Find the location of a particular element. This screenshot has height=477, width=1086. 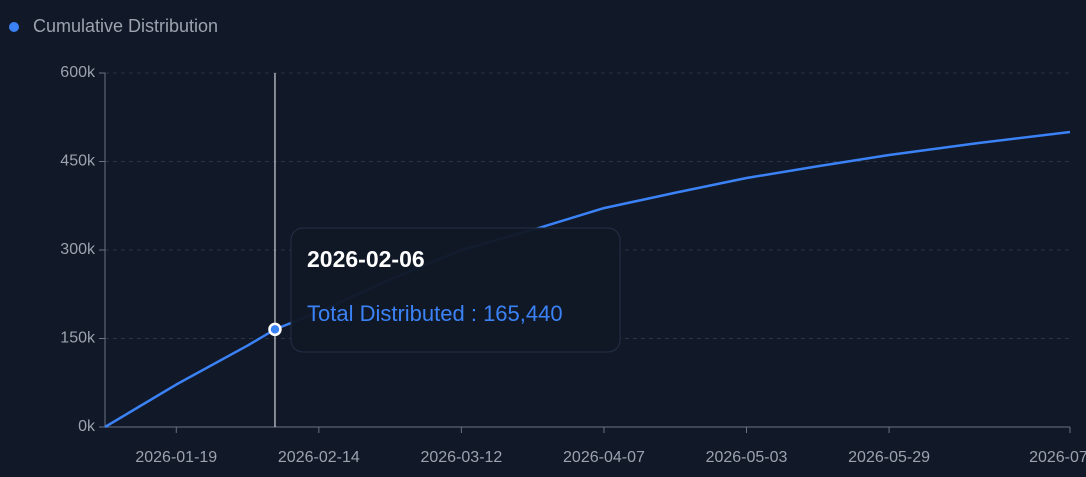

tooltip-title: 2026-02-06 is located at coordinates (366, 259).